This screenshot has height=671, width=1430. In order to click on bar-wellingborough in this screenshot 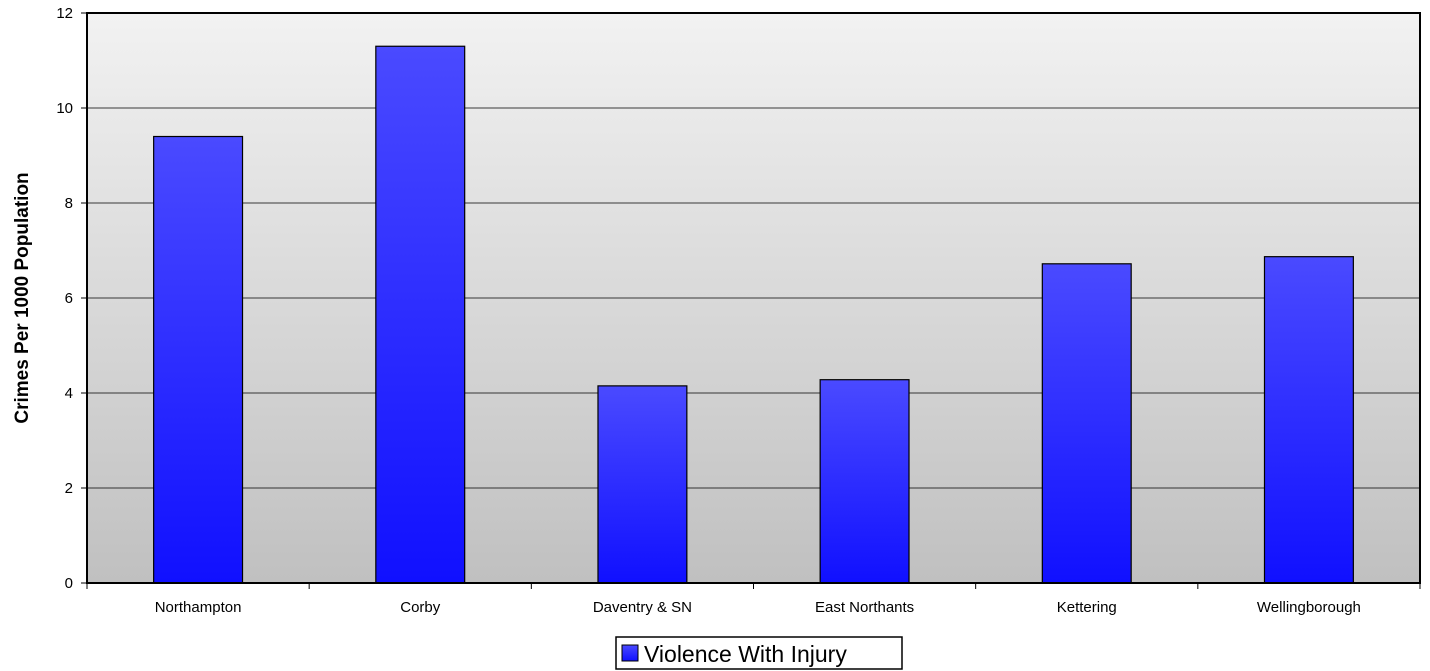, I will do `click(1308, 420)`.